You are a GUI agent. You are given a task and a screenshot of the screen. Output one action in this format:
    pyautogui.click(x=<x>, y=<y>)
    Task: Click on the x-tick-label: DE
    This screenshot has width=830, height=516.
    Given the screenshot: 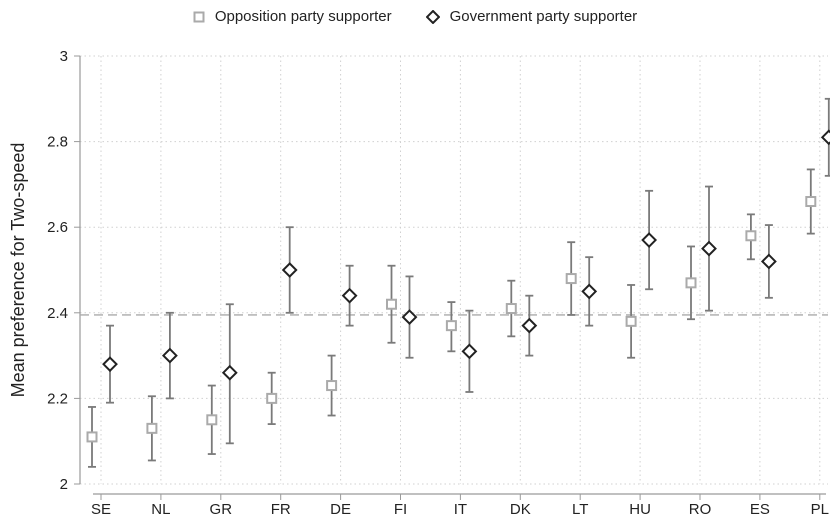 What is the action you would take?
    pyautogui.click(x=340, y=508)
    